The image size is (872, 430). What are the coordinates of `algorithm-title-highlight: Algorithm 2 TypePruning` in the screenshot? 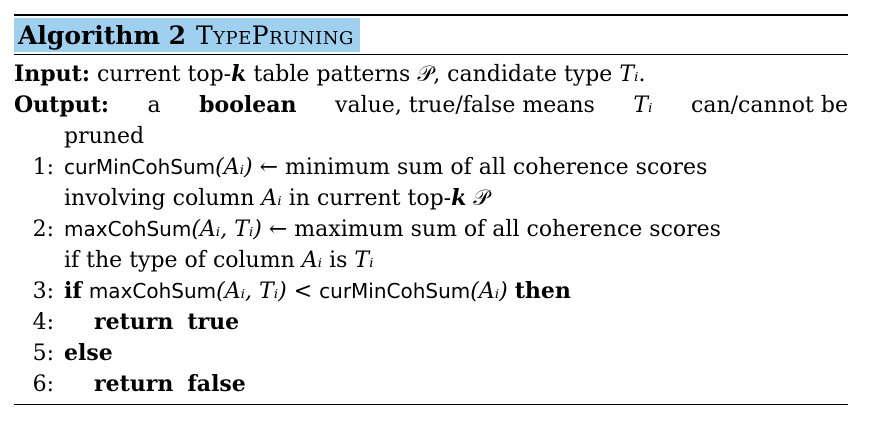 It's located at (187, 35).